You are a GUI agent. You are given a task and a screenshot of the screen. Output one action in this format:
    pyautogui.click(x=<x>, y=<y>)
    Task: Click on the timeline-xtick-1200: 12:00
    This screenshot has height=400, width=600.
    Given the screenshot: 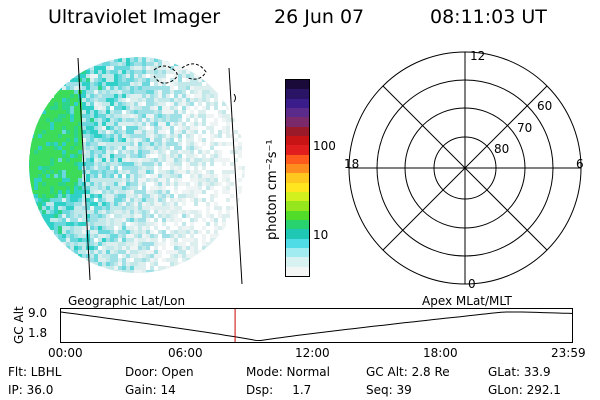 What is the action you would take?
    pyautogui.click(x=312, y=353)
    